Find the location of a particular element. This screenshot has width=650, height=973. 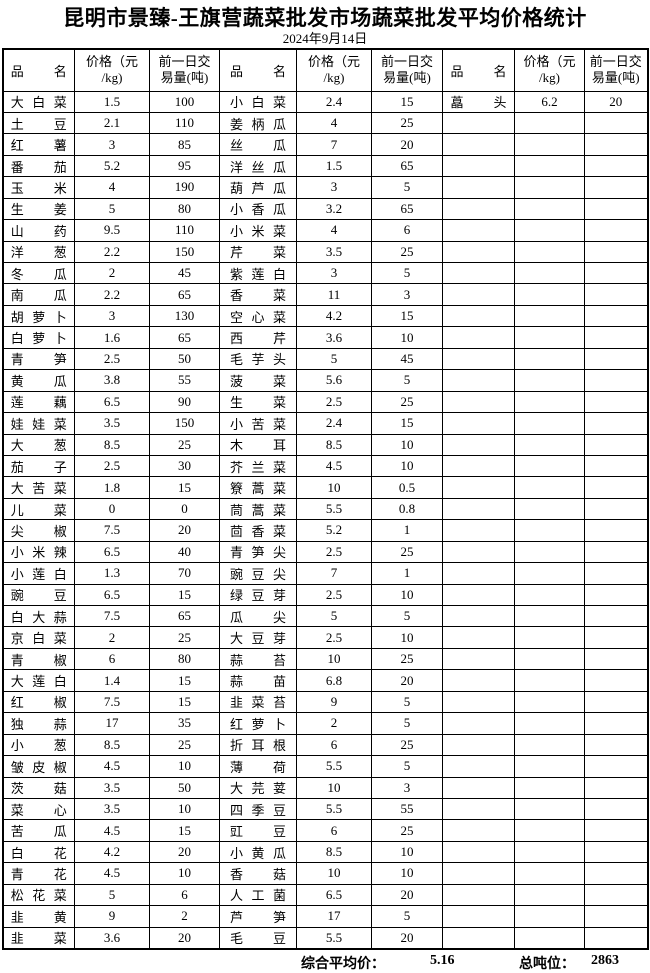

price-cell: 17 is located at coordinates (334, 916).